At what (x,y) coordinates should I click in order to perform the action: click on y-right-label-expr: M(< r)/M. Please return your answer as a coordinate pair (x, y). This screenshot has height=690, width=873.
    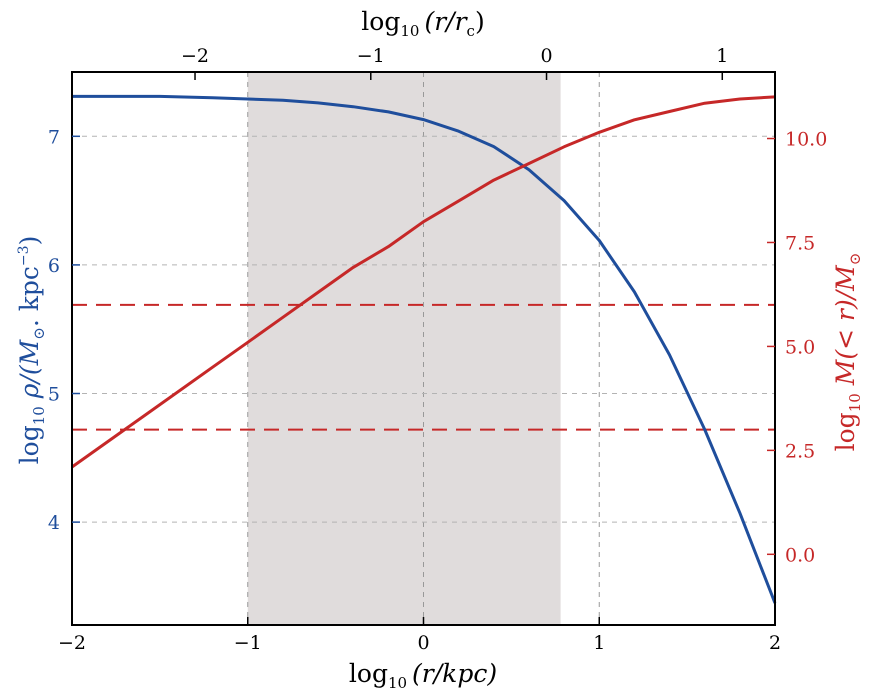
    Looking at the image, I should click on (845, 325).